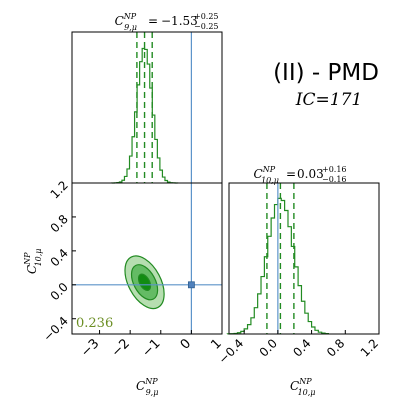  I want to click on title-c9-symbol: CNP 9,μ, so click(126, 22).